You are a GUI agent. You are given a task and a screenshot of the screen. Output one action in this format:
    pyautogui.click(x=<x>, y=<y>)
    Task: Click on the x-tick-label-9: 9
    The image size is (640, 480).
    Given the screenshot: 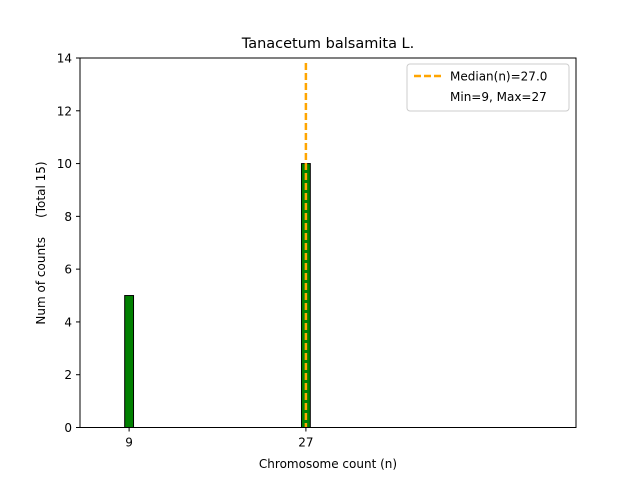 What is the action you would take?
    pyautogui.click(x=129, y=443)
    